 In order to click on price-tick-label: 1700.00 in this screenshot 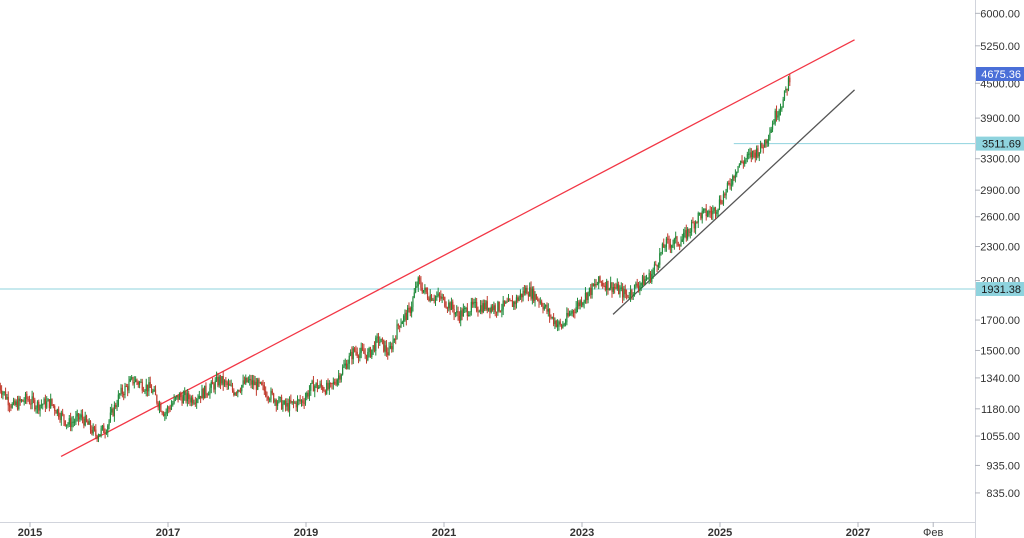, I will do `click(1000, 321)`.